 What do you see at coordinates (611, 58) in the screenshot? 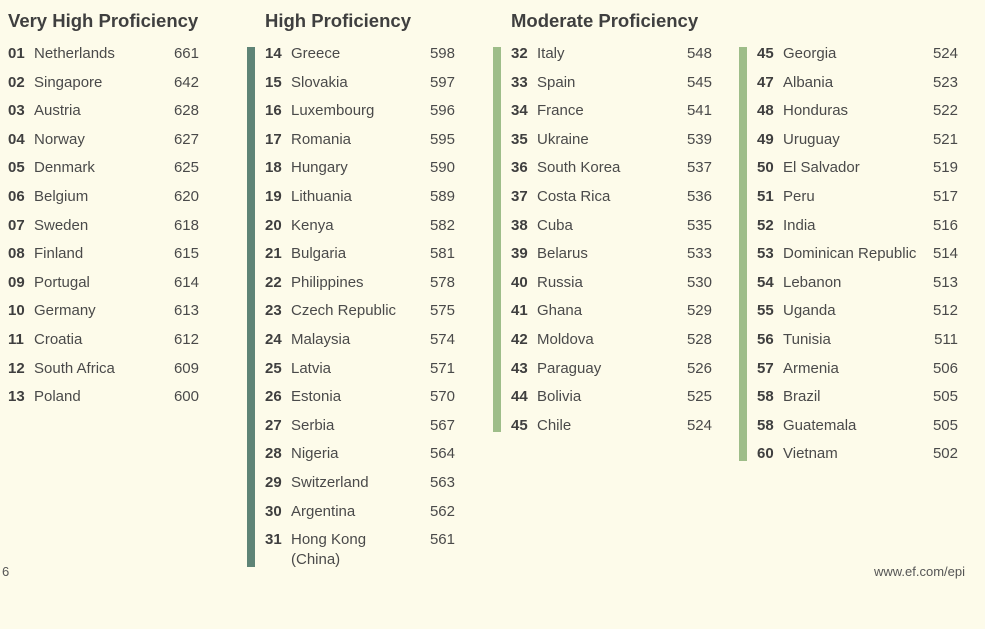
I see `ranking-row: 32 Italy 548` at bounding box center [611, 58].